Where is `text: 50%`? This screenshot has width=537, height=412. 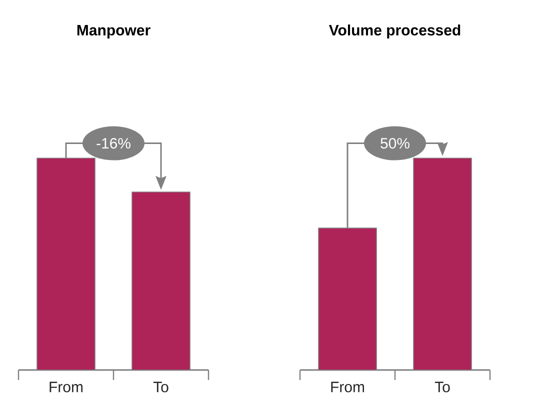
text: 50% is located at coordinates (395, 143).